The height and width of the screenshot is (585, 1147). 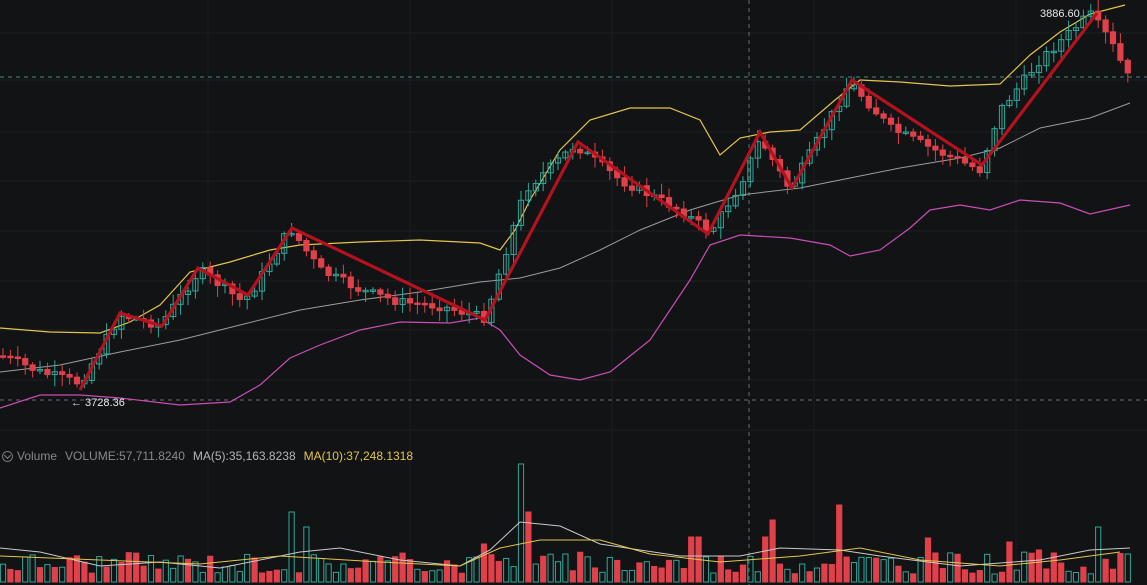 What do you see at coordinates (7, 456) in the screenshot?
I see `eye-icon` at bounding box center [7, 456].